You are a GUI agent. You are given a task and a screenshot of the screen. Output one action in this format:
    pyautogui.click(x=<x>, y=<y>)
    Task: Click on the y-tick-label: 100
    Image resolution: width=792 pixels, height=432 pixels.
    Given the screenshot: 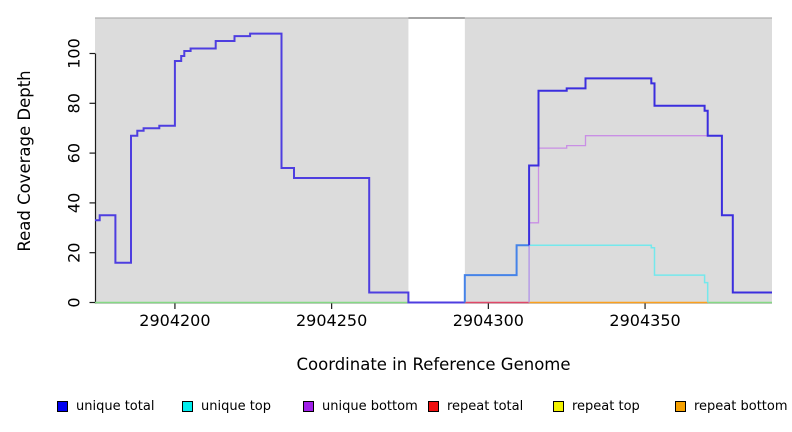 What is the action you would take?
    pyautogui.click(x=74, y=53)
    